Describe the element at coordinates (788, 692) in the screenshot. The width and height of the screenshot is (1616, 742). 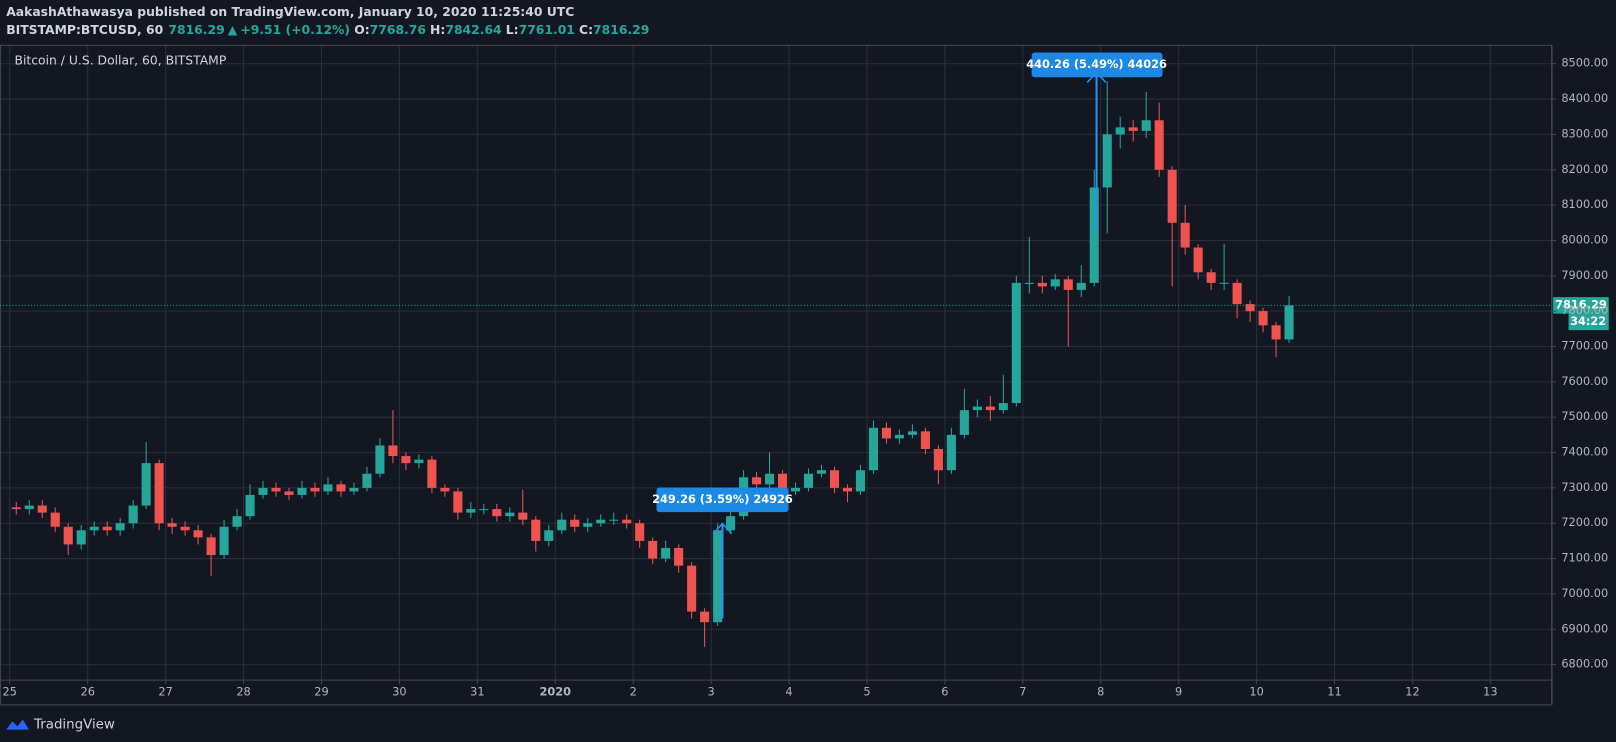
I see `x-tick-label: 4` at that location.